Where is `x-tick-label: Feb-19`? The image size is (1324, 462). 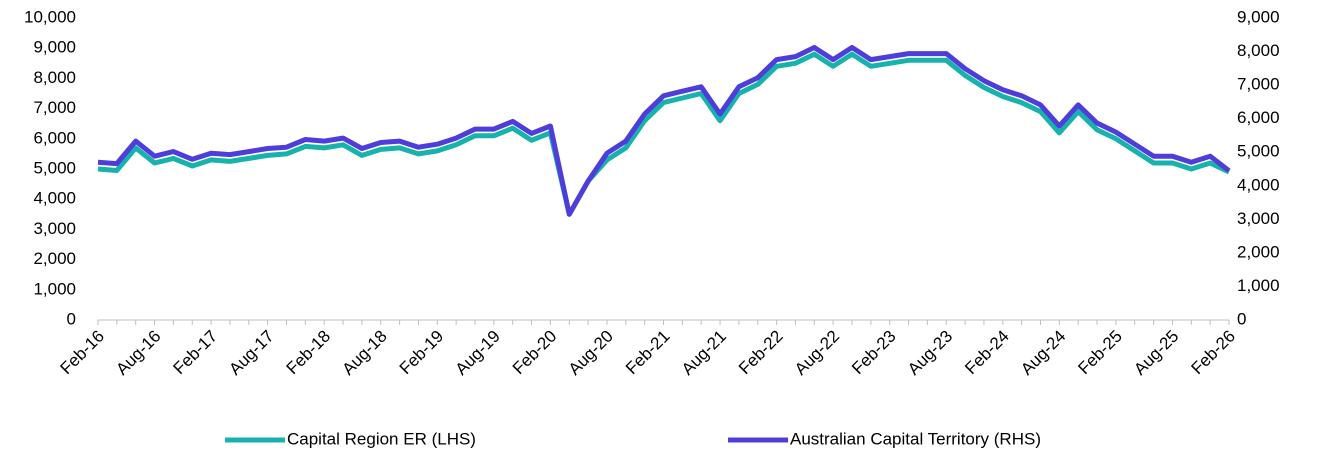
x-tick-label: Feb-19 is located at coordinates (422, 353).